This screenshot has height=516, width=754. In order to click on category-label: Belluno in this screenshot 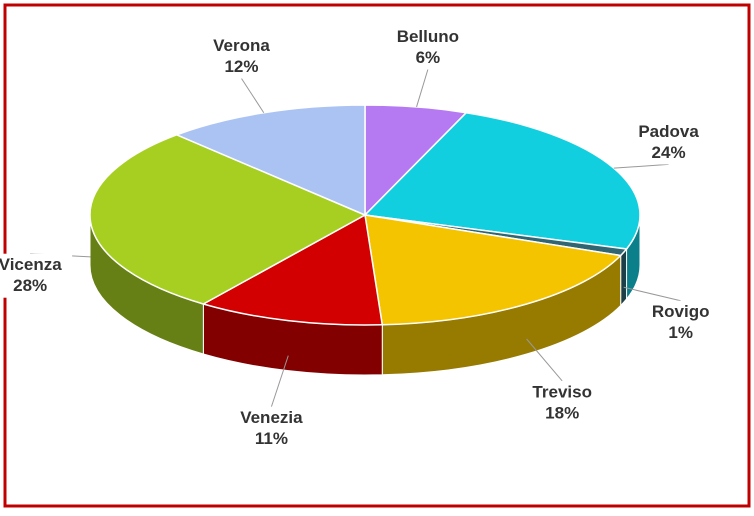, I will do `click(428, 36)`.